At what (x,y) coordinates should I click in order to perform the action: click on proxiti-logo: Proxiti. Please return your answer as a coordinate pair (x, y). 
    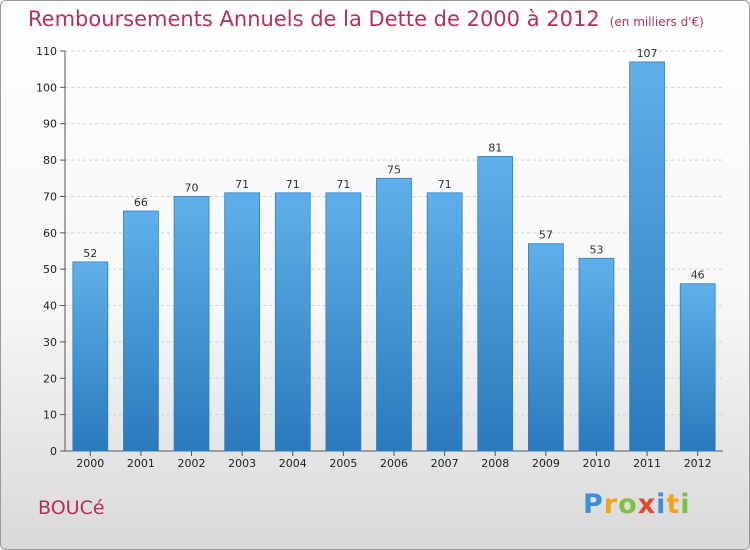
    Looking at the image, I should click on (637, 504).